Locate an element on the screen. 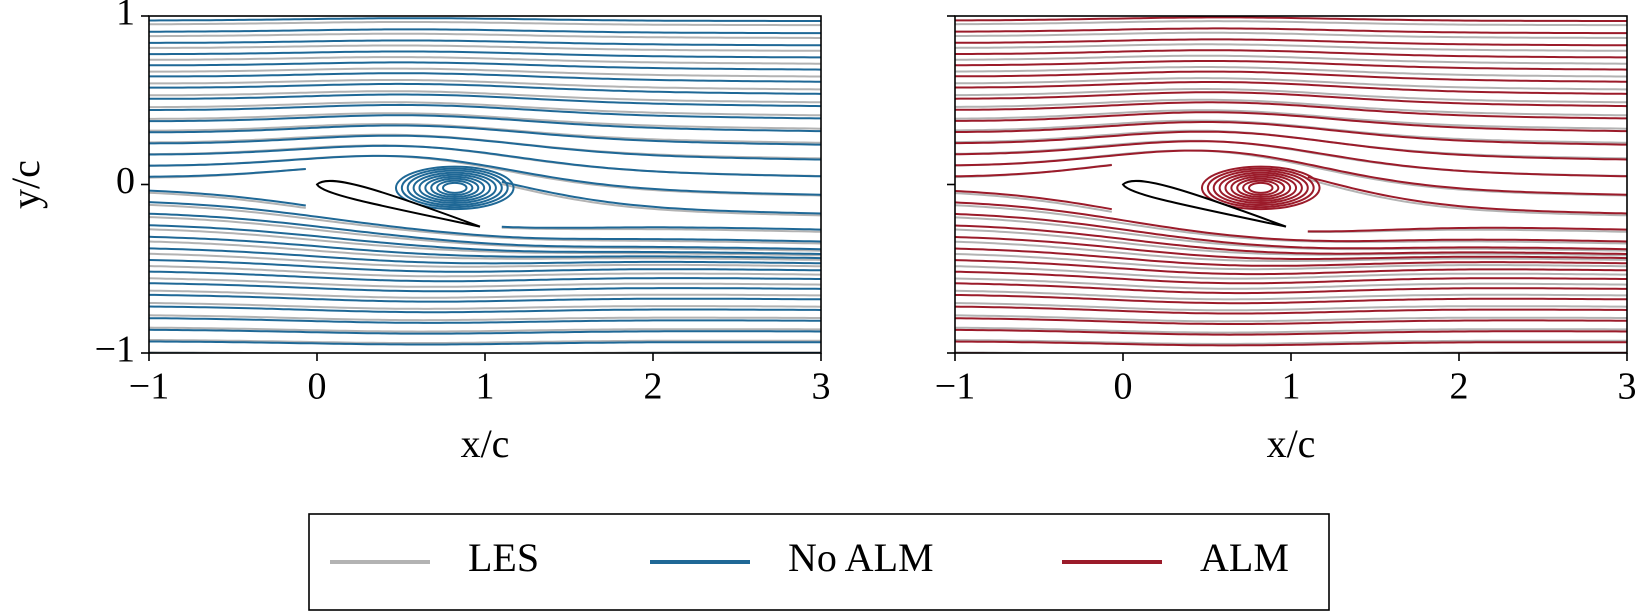 The height and width of the screenshot is (612, 1637). x-tick-label: −1 is located at coordinates (149, 387).